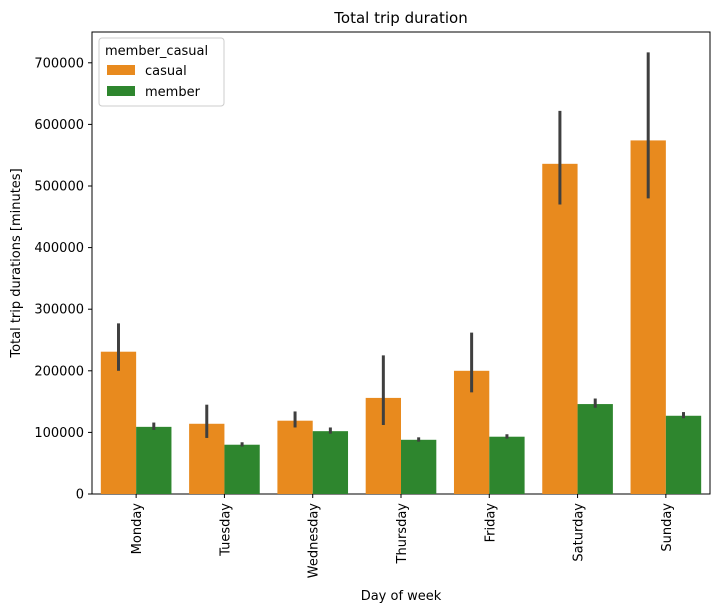 The height and width of the screenshot is (614, 721). What do you see at coordinates (59, 187) in the screenshot?
I see `y-tick-label: 500000` at bounding box center [59, 187].